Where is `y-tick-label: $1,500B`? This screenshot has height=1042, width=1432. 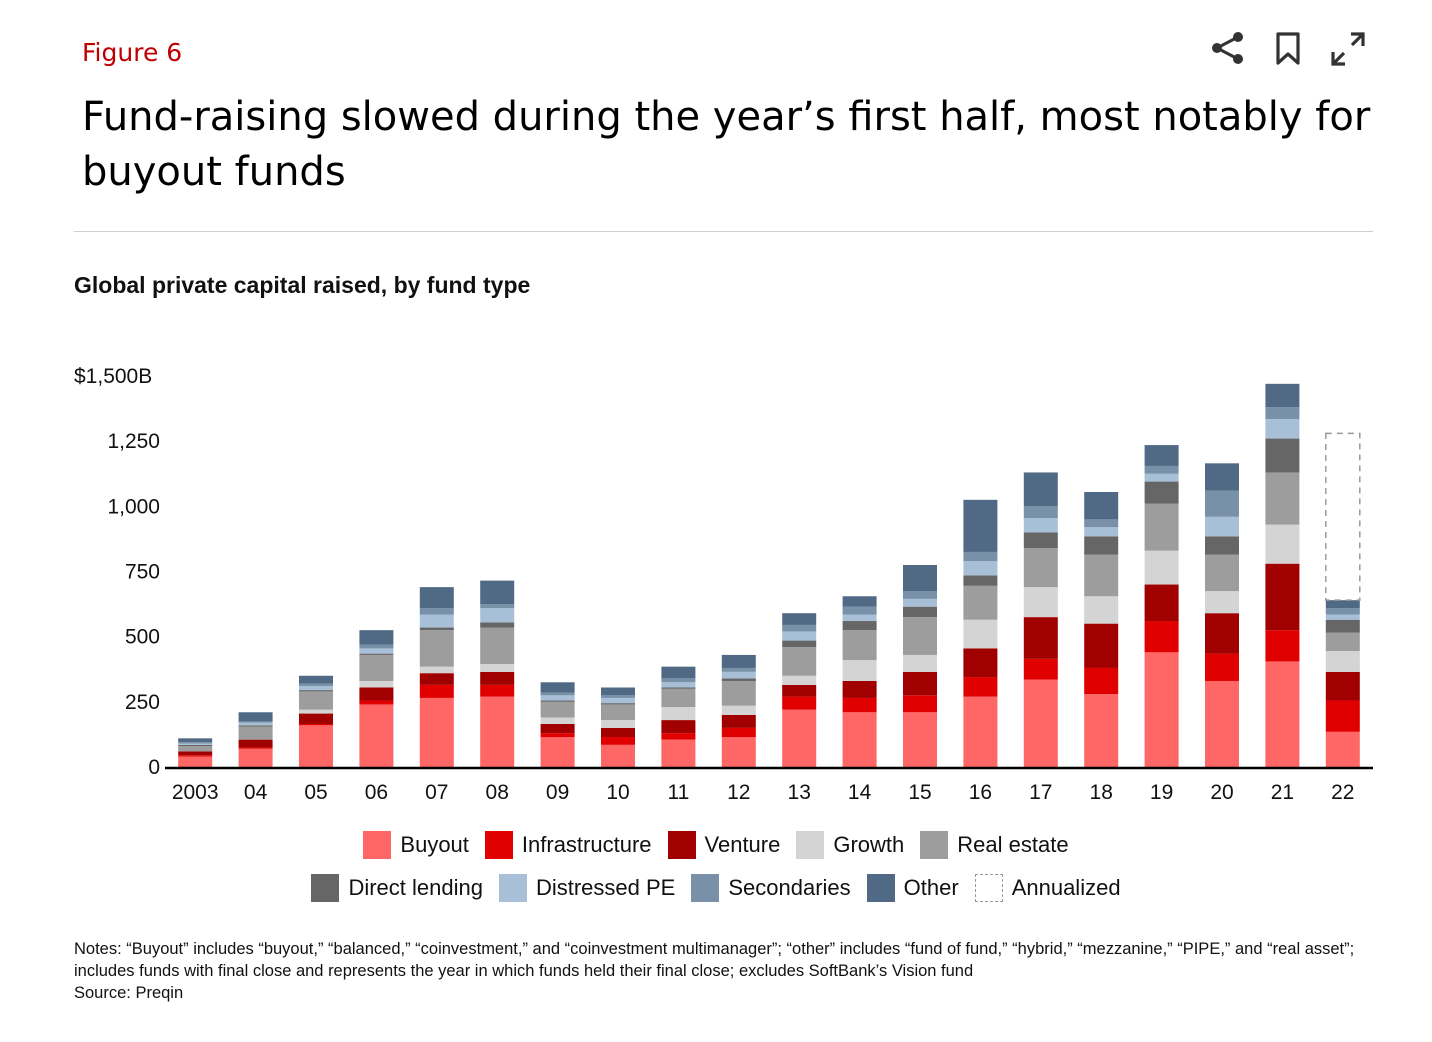 y-tick-label: $1,500B is located at coordinates (113, 376).